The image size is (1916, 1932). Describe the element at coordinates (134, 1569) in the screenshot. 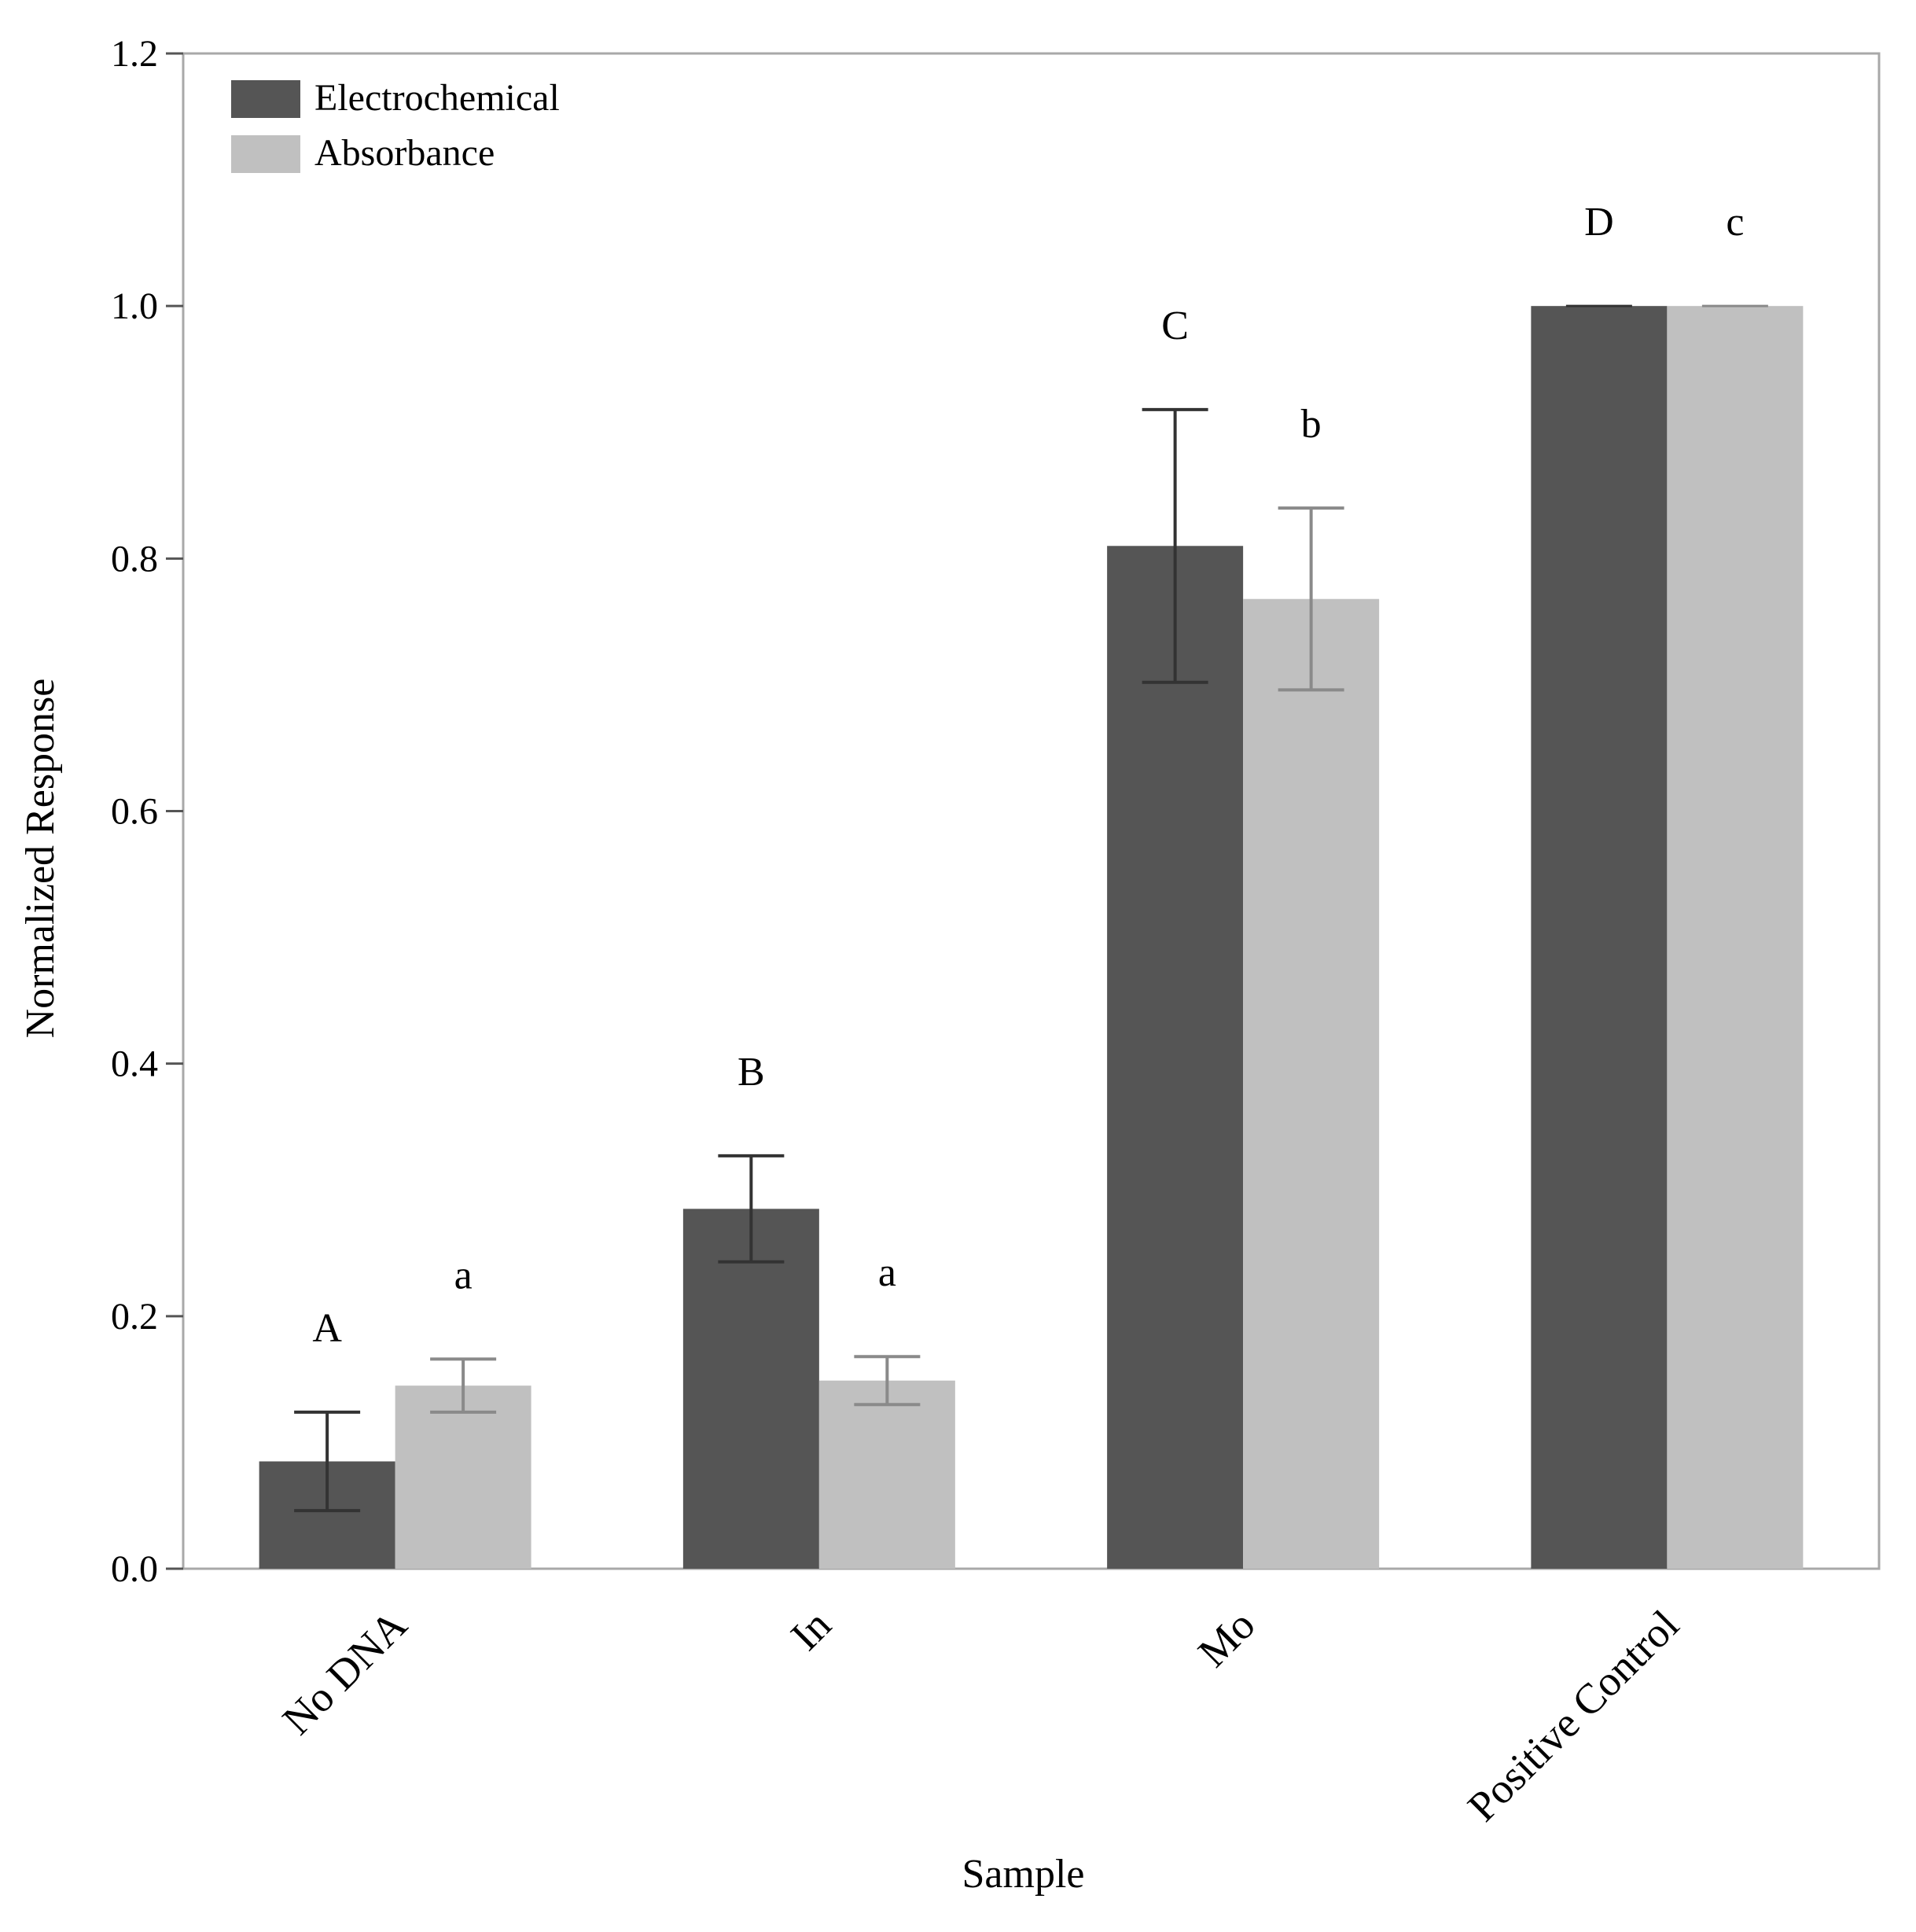

I see `y-tick-label: 0.0` at that location.